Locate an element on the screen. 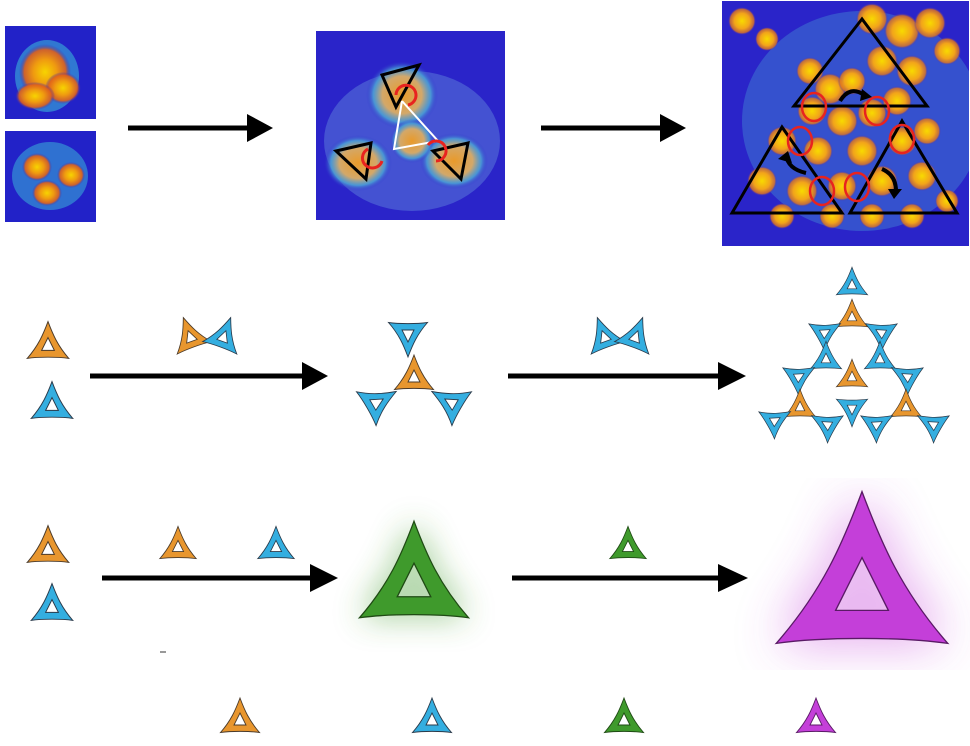 The image size is (970, 746). afm-inset-top-image is located at coordinates (50, 72).